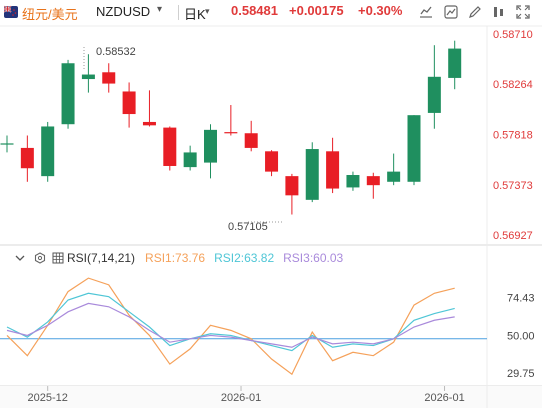 The height and width of the screenshot is (408, 542). What do you see at coordinates (178, 12) in the screenshot?
I see `divider` at bounding box center [178, 12].